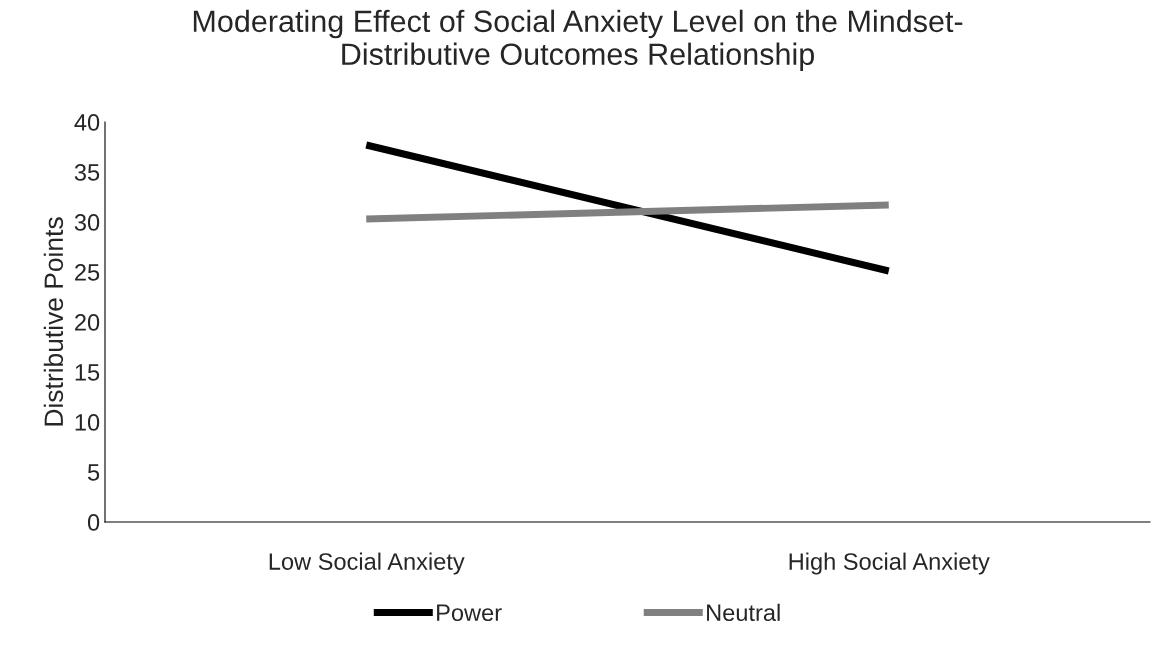 The height and width of the screenshot is (647, 1155). I want to click on y-tick-label: 0, so click(93, 522).